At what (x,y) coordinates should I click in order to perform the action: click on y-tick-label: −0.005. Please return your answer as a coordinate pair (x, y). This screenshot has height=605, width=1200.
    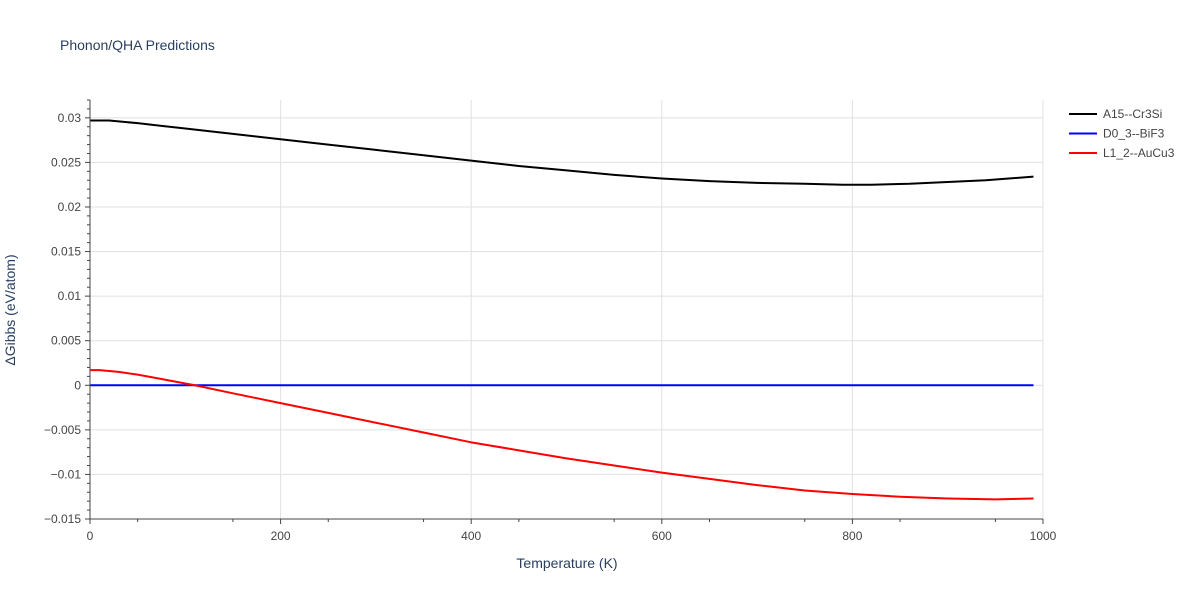
    Looking at the image, I should click on (62, 430).